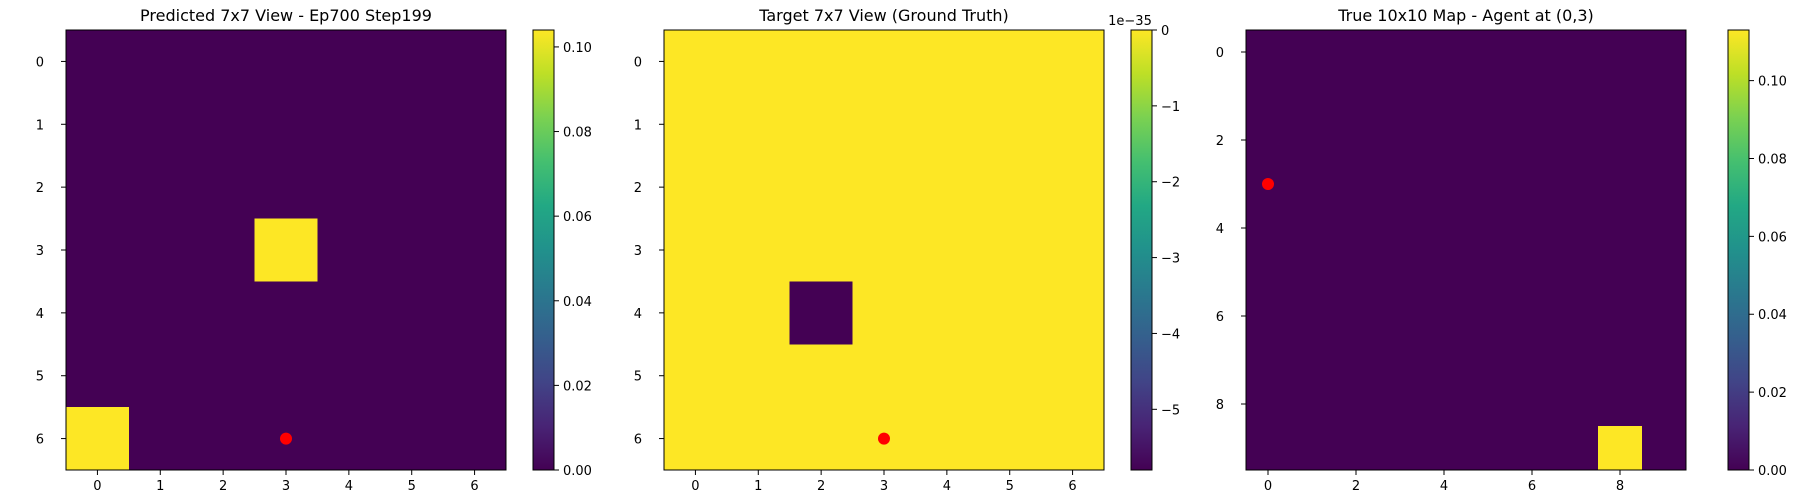 This screenshot has width=1800, height=500. Describe the element at coordinates (1220, 229) in the screenshot. I see `y-tick-label-true-map: 4` at that location.